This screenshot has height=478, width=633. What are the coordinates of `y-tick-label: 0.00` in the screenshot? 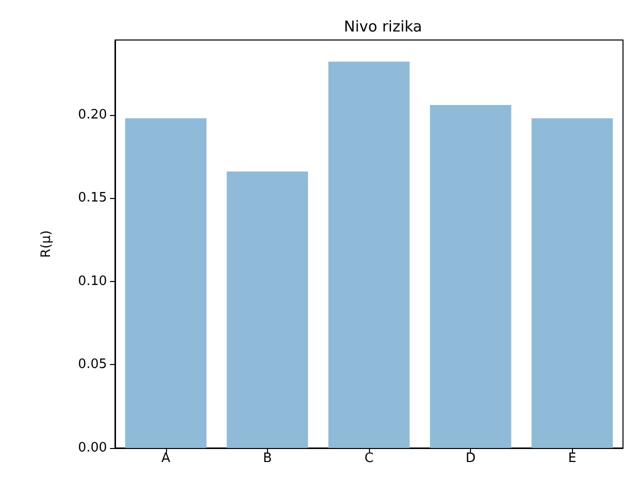 It's located at (92, 448).